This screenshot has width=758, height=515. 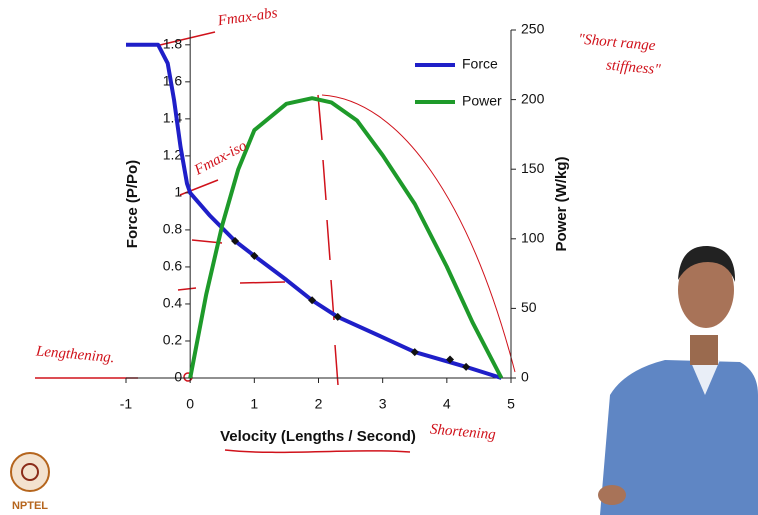 What do you see at coordinates (533, 168) in the screenshot?
I see `y2-tick-label: 150` at bounding box center [533, 168].